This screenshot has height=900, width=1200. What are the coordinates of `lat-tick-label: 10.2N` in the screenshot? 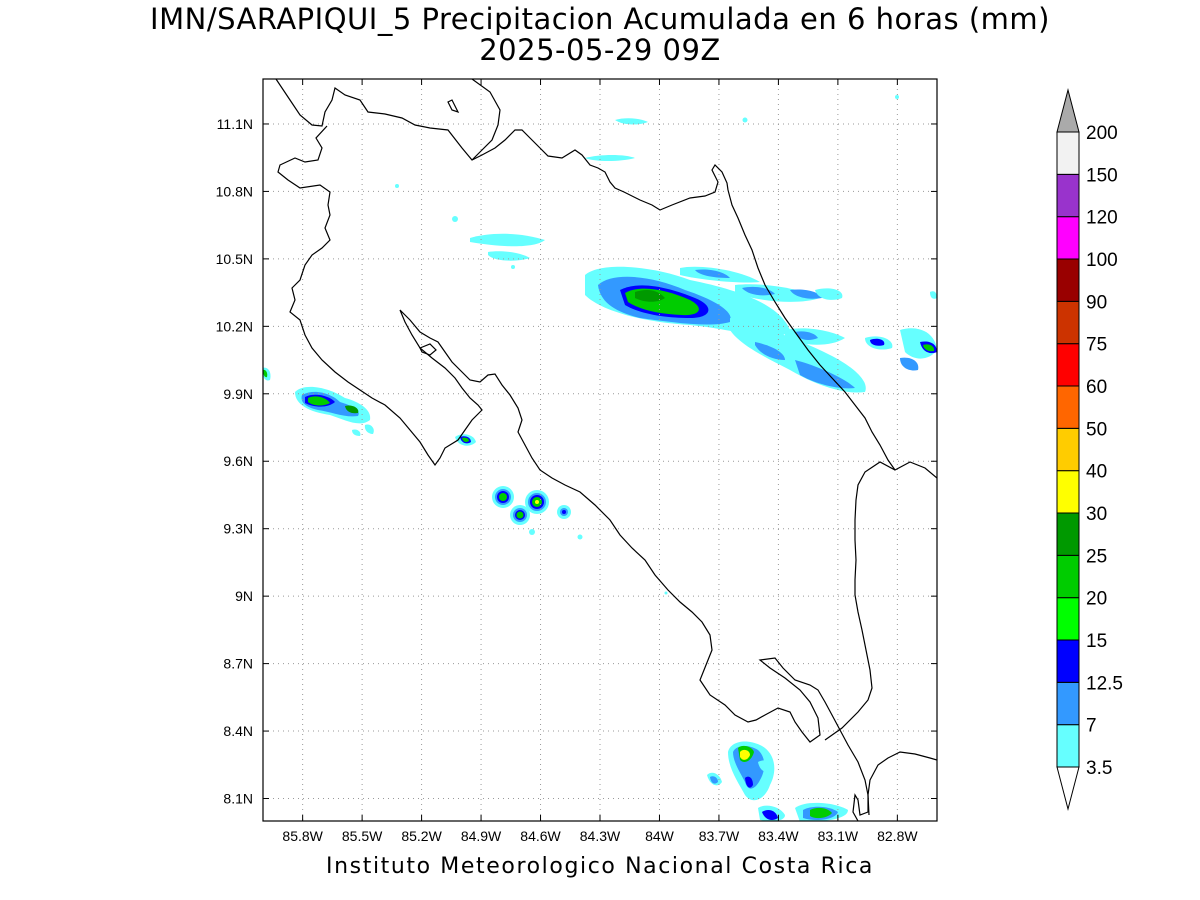 It's located at (234, 326).